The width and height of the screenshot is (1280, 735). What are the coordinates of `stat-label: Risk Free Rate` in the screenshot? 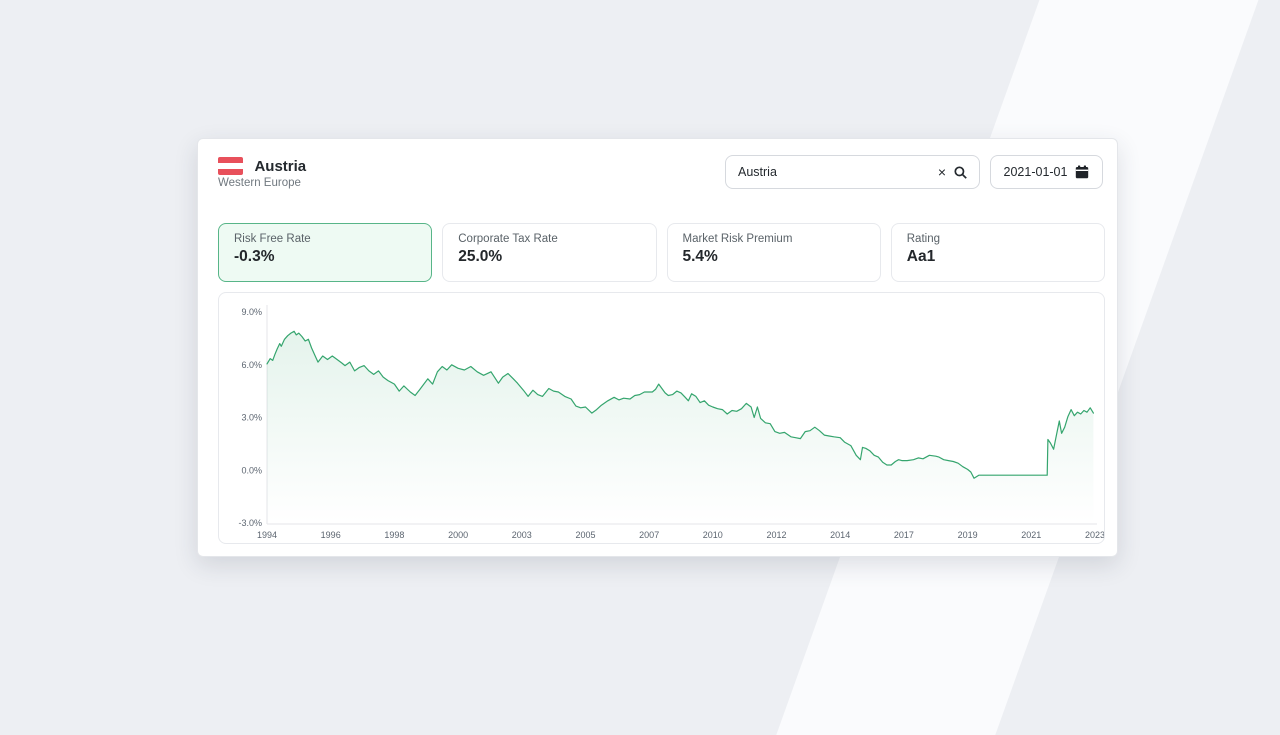 It's located at (272, 239).